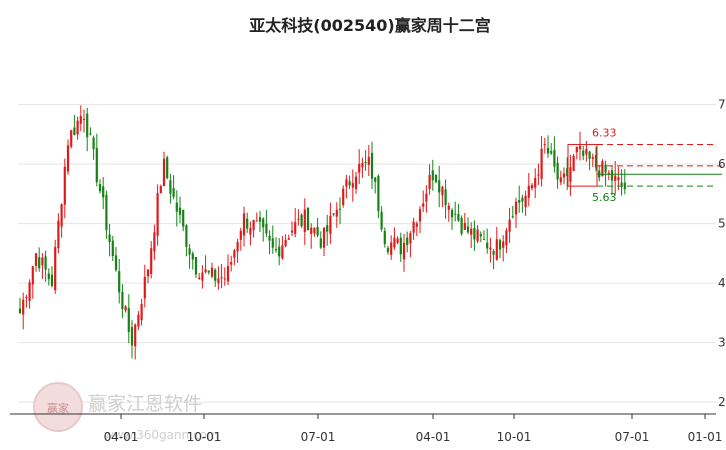 The image size is (726, 450). I want to click on chart-title: 亚太科技(002540)赢家周十二宫, so click(369, 25).